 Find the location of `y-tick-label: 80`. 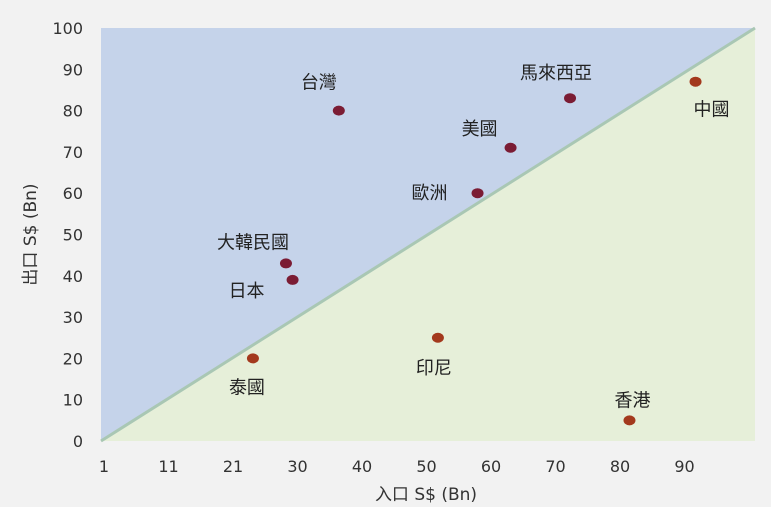

y-tick-label: 80 is located at coordinates (73, 111).